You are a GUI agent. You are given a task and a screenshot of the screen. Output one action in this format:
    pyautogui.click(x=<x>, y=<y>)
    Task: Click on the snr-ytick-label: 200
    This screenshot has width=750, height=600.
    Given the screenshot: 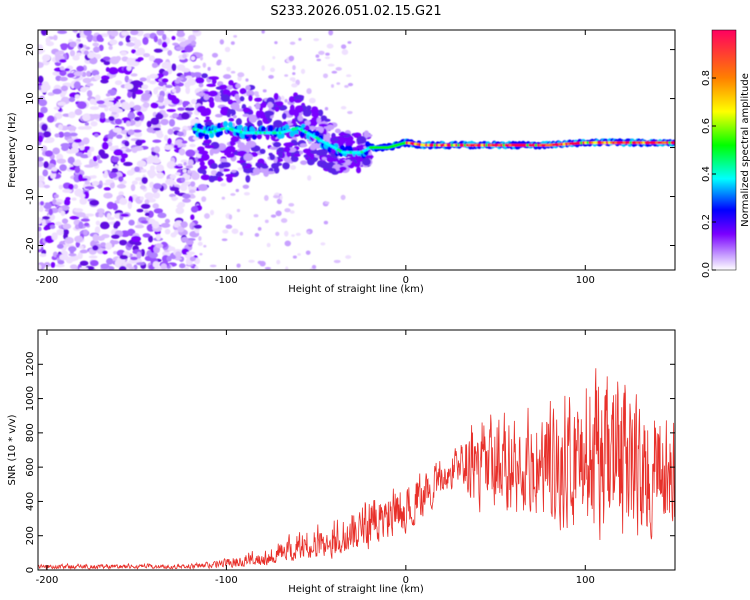 What is the action you would take?
    pyautogui.click(x=30, y=535)
    